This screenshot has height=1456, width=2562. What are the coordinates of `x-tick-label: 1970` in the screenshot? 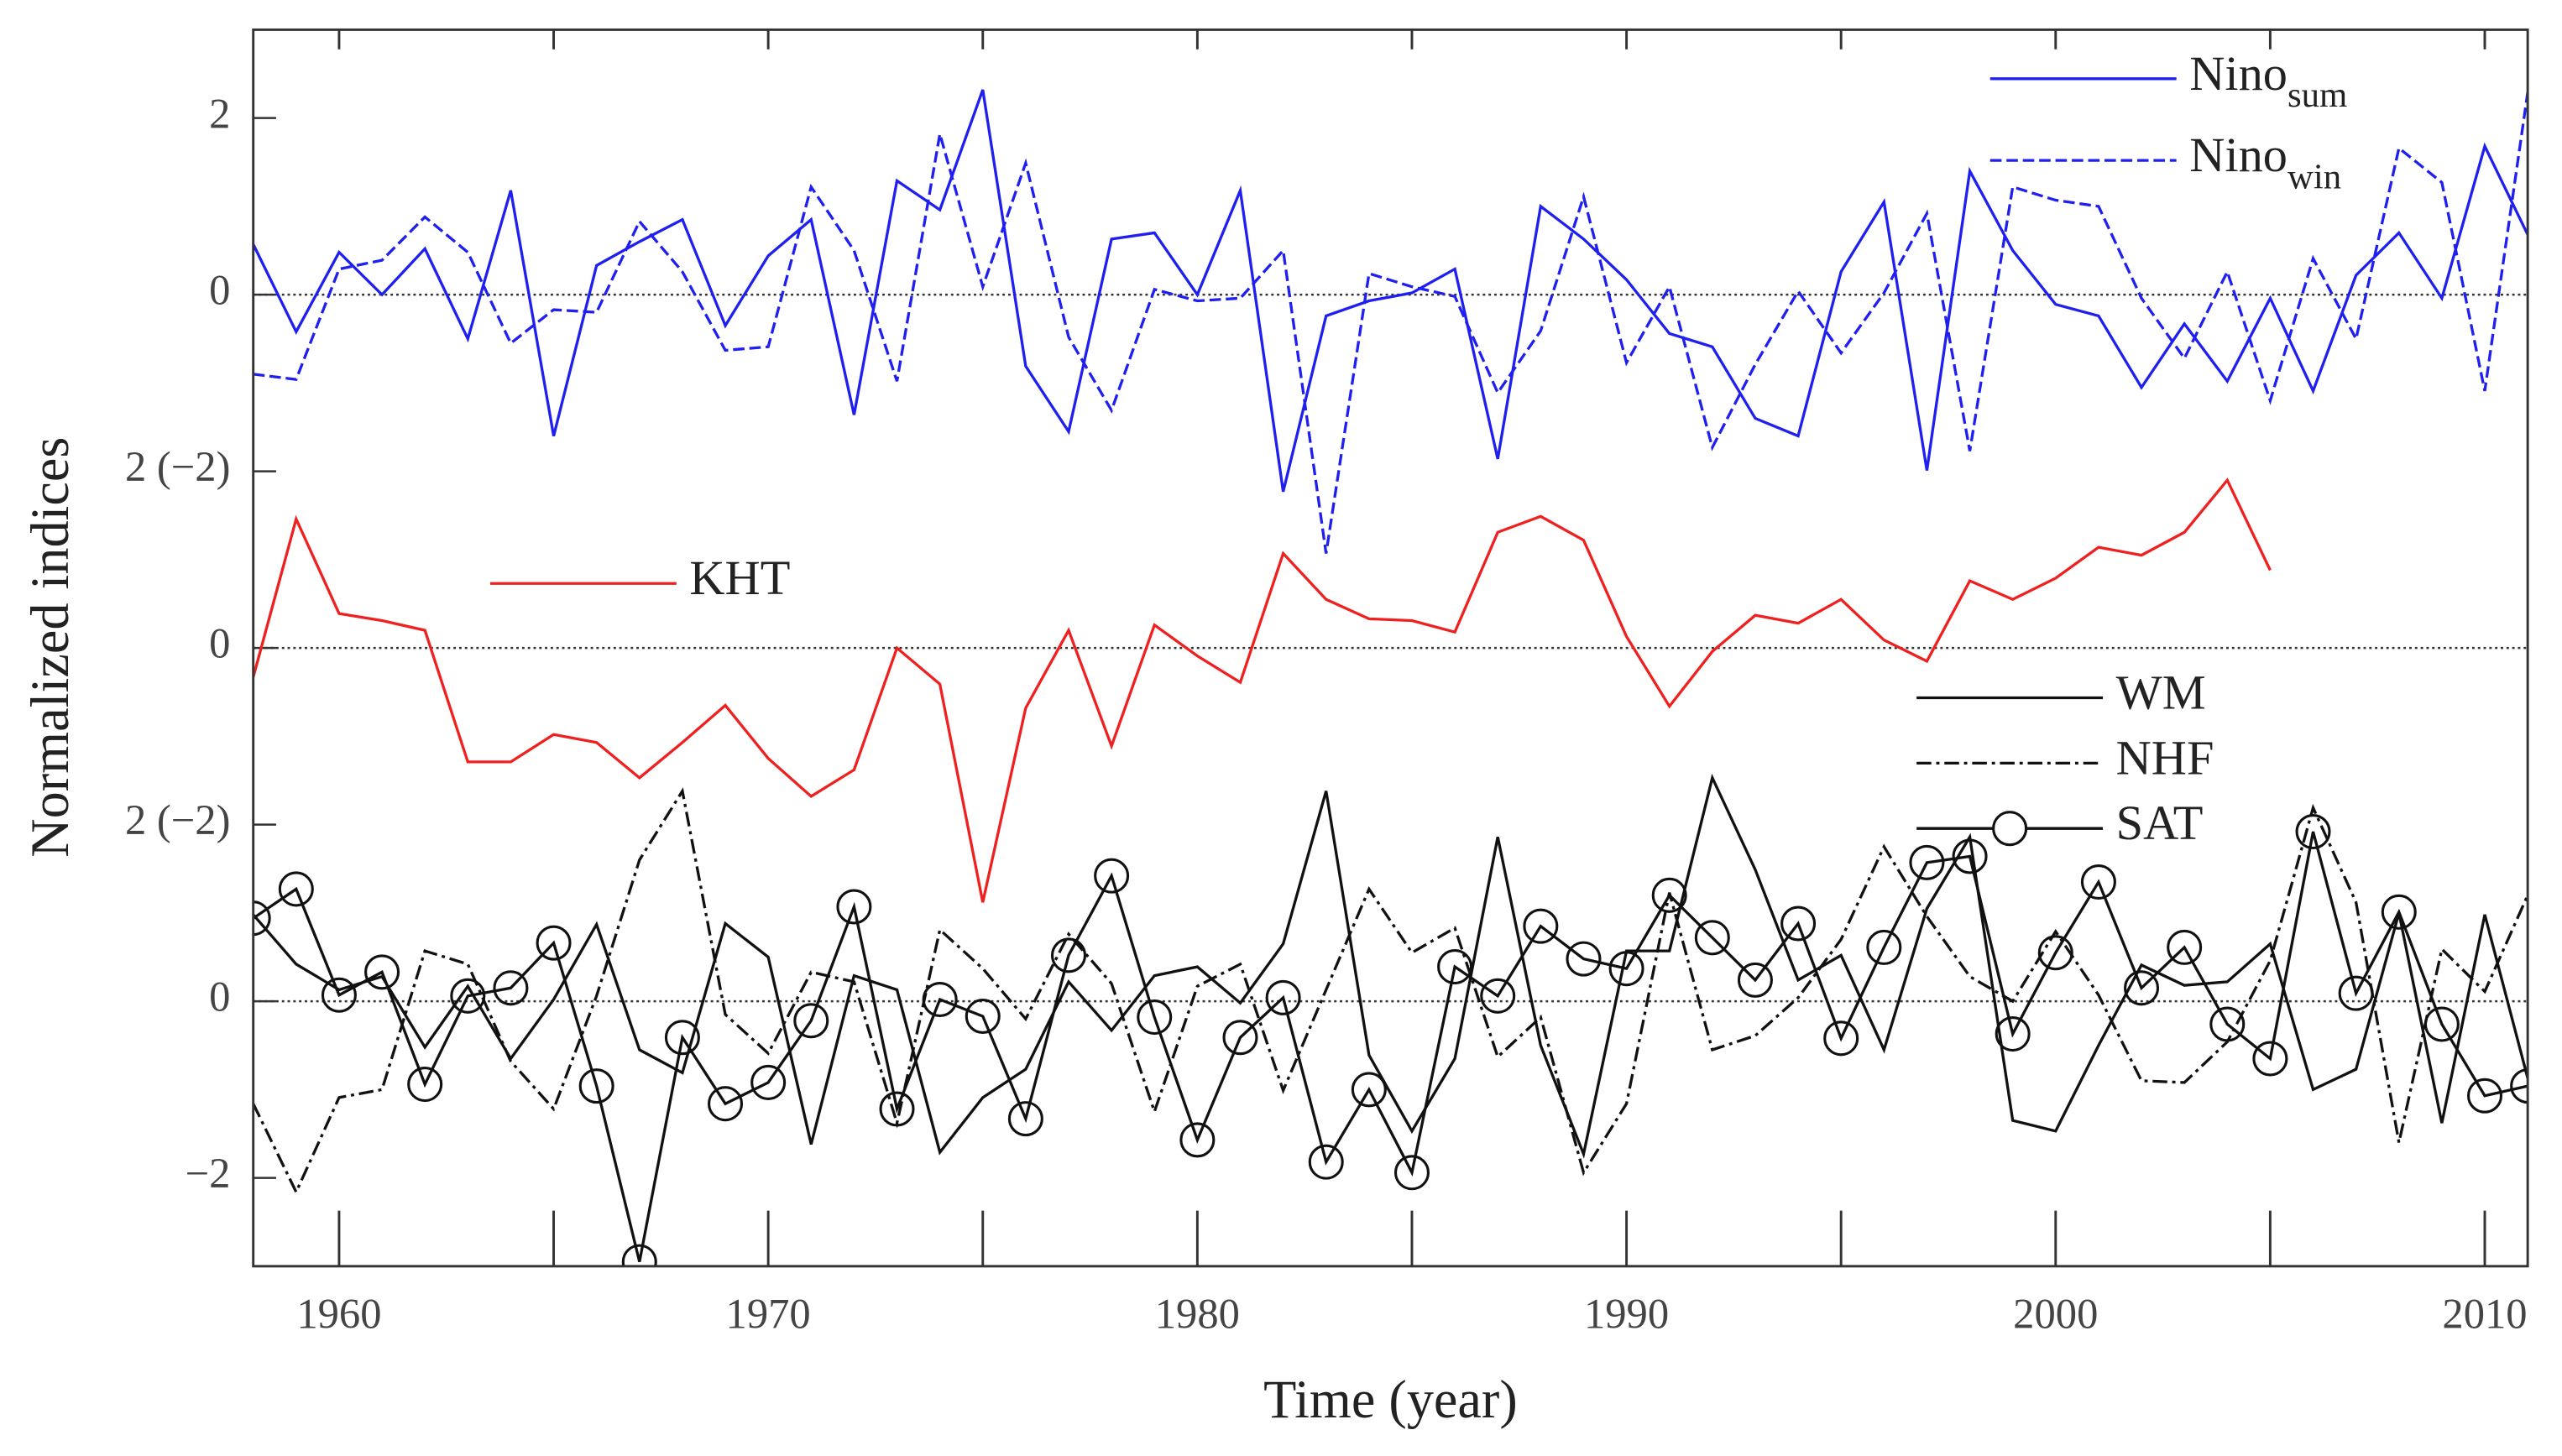 It's located at (768, 1314).